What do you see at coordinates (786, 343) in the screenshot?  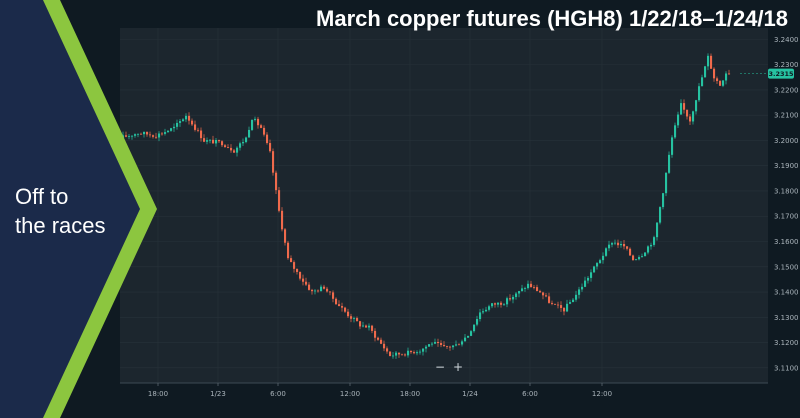 I see `y-tick-label: 3.1200` at bounding box center [786, 343].